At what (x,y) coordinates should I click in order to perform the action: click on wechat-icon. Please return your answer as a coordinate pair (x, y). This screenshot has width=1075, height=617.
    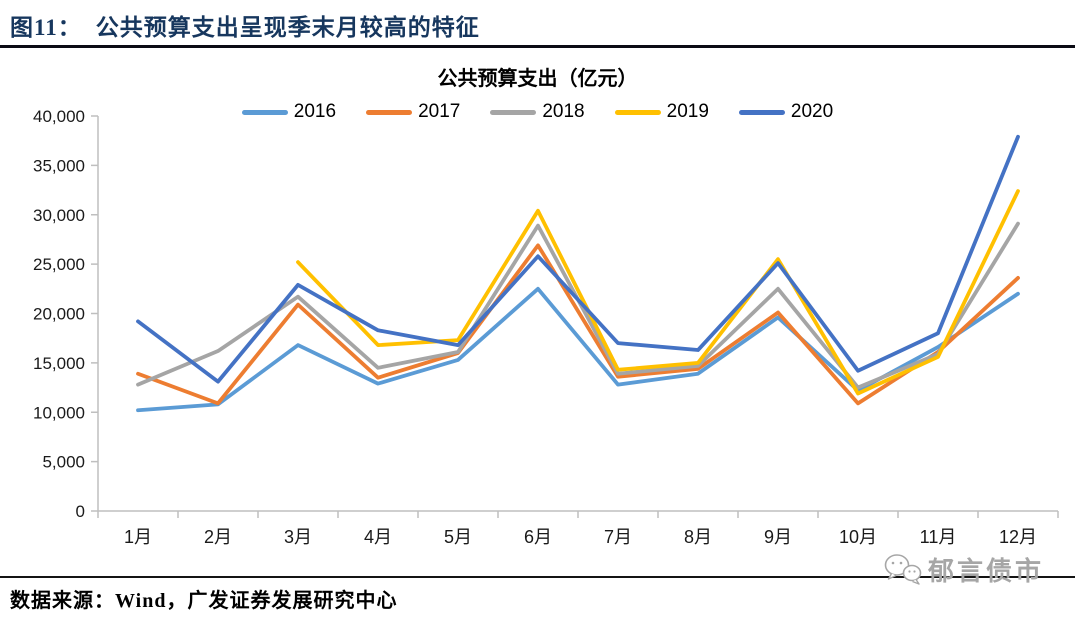
    Looking at the image, I should click on (903, 569).